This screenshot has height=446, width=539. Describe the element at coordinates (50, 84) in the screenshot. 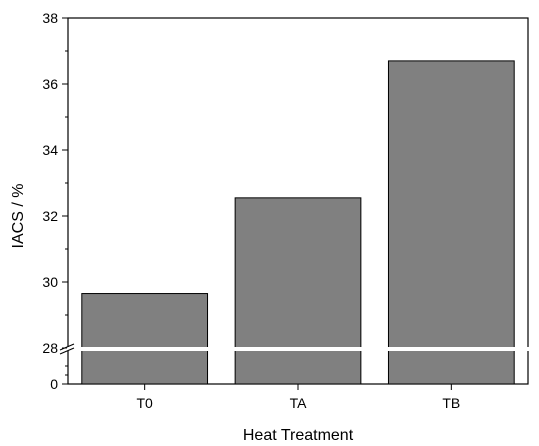

I see `y-tick-label-36: 36` at that location.